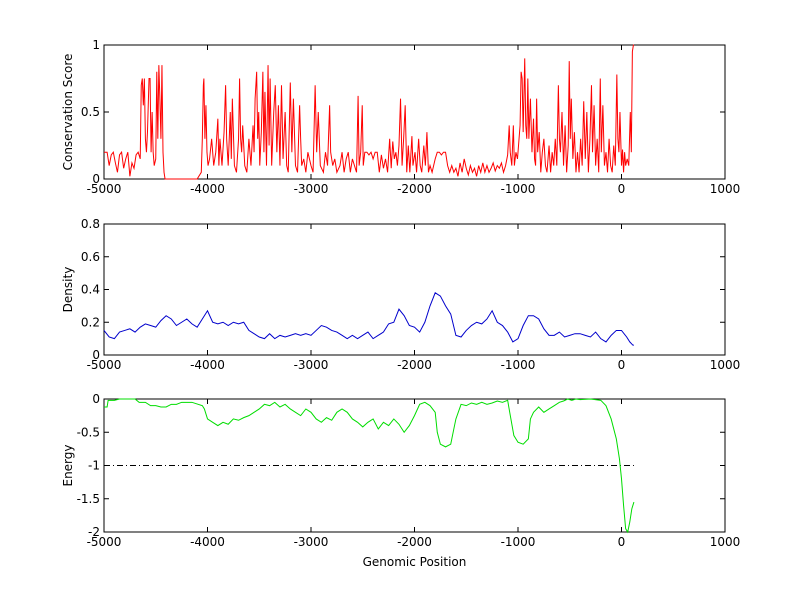 This screenshot has height=599, width=800. I want to click on density-x-tick-label: 0, so click(622, 365).